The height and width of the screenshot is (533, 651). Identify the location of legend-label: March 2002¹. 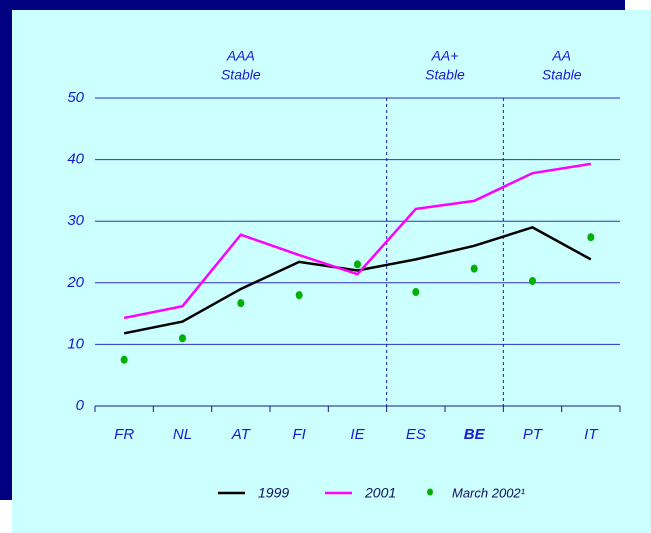
(489, 492).